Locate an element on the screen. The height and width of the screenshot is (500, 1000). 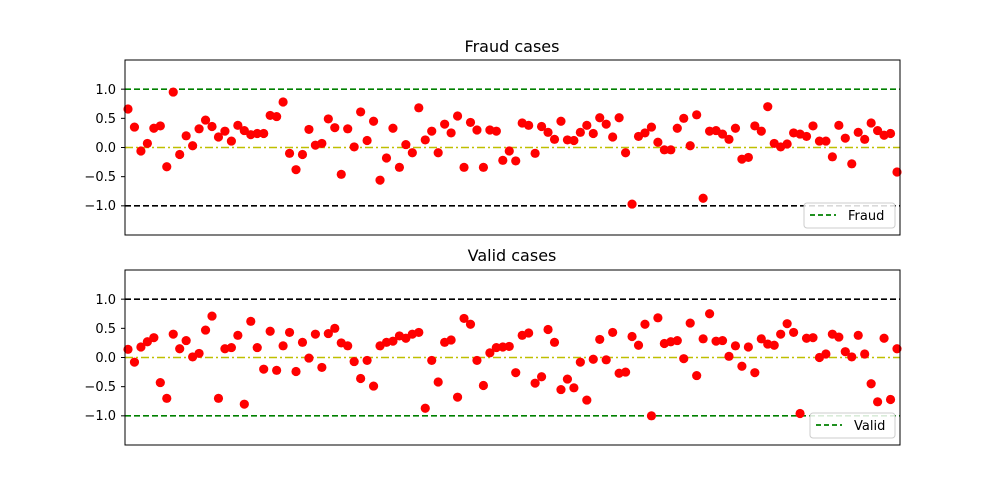
fraud-legend-box is located at coordinates (849, 215).